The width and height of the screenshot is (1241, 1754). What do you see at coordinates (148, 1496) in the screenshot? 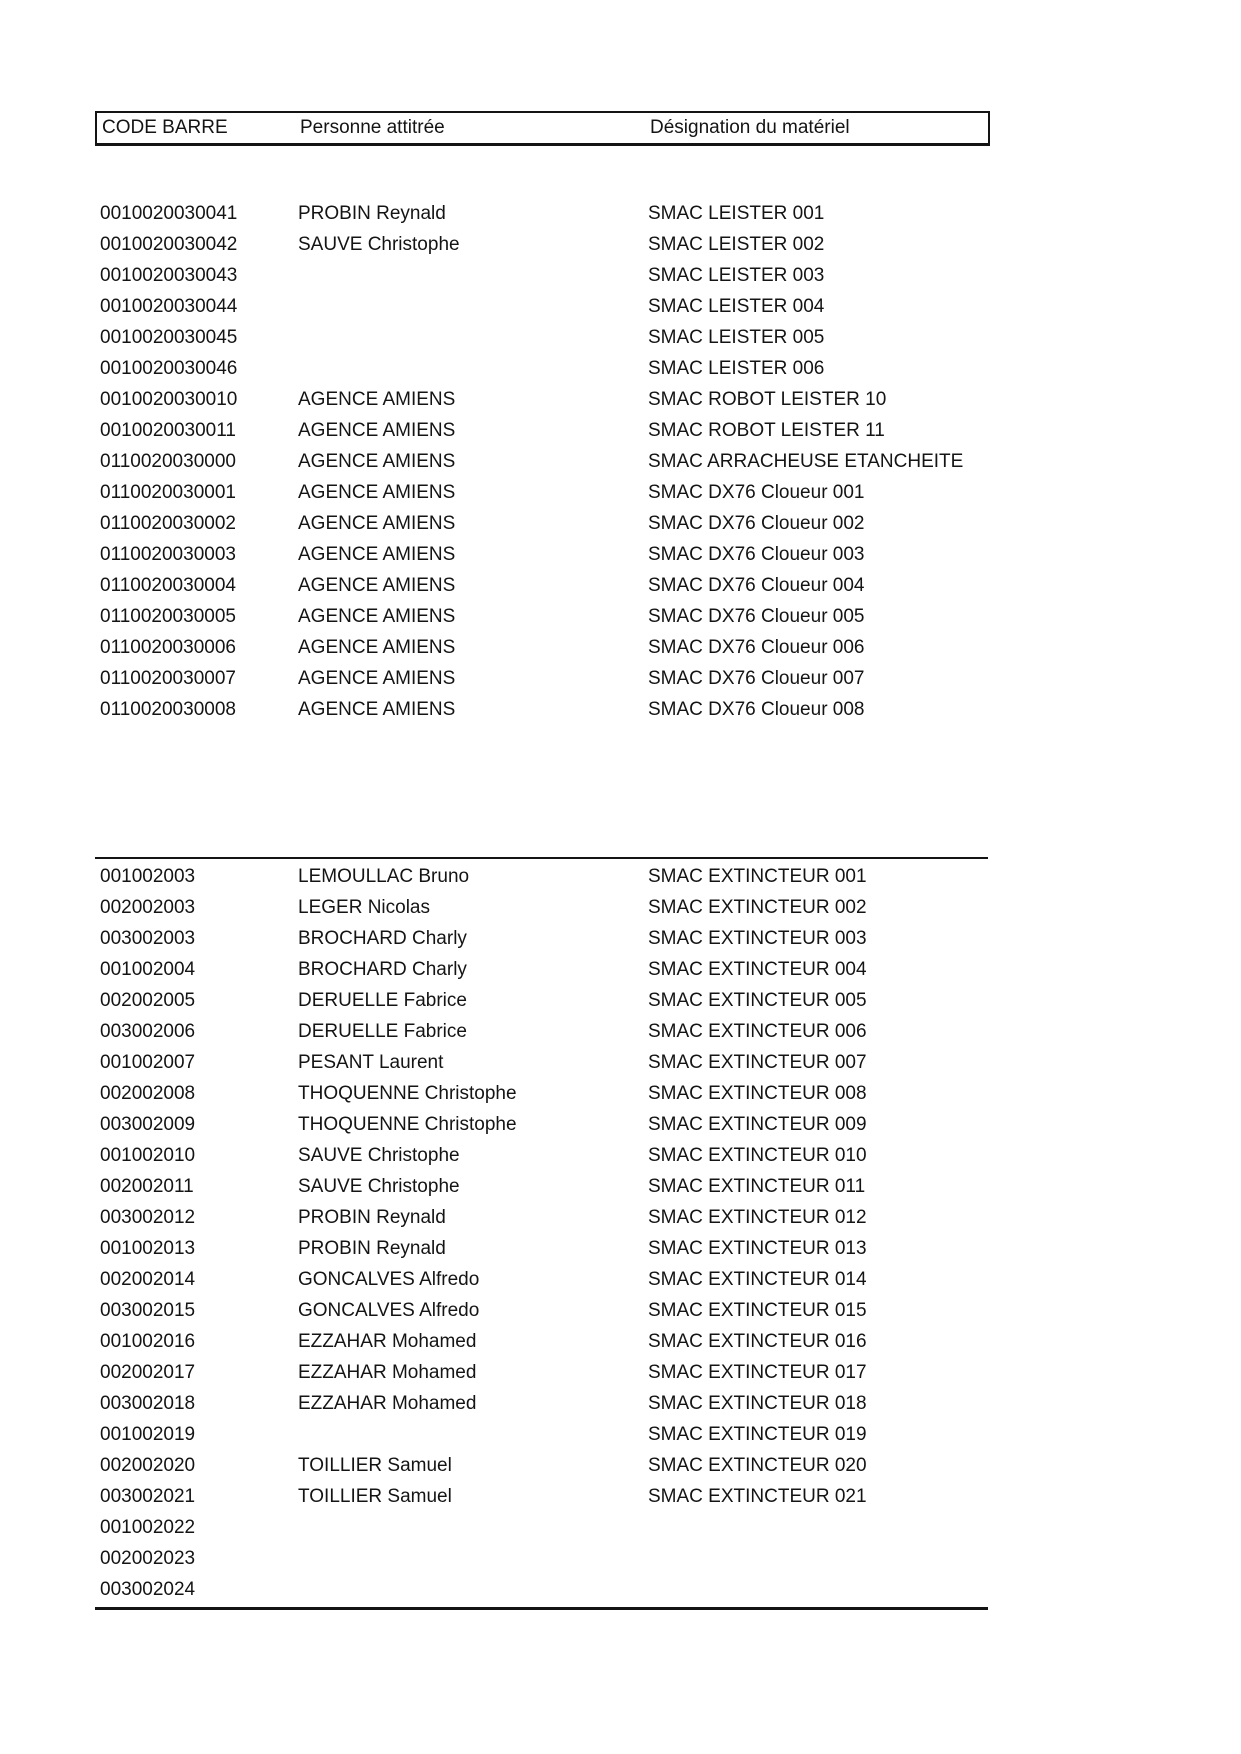
I see `cell-code: 003002021` at bounding box center [148, 1496].